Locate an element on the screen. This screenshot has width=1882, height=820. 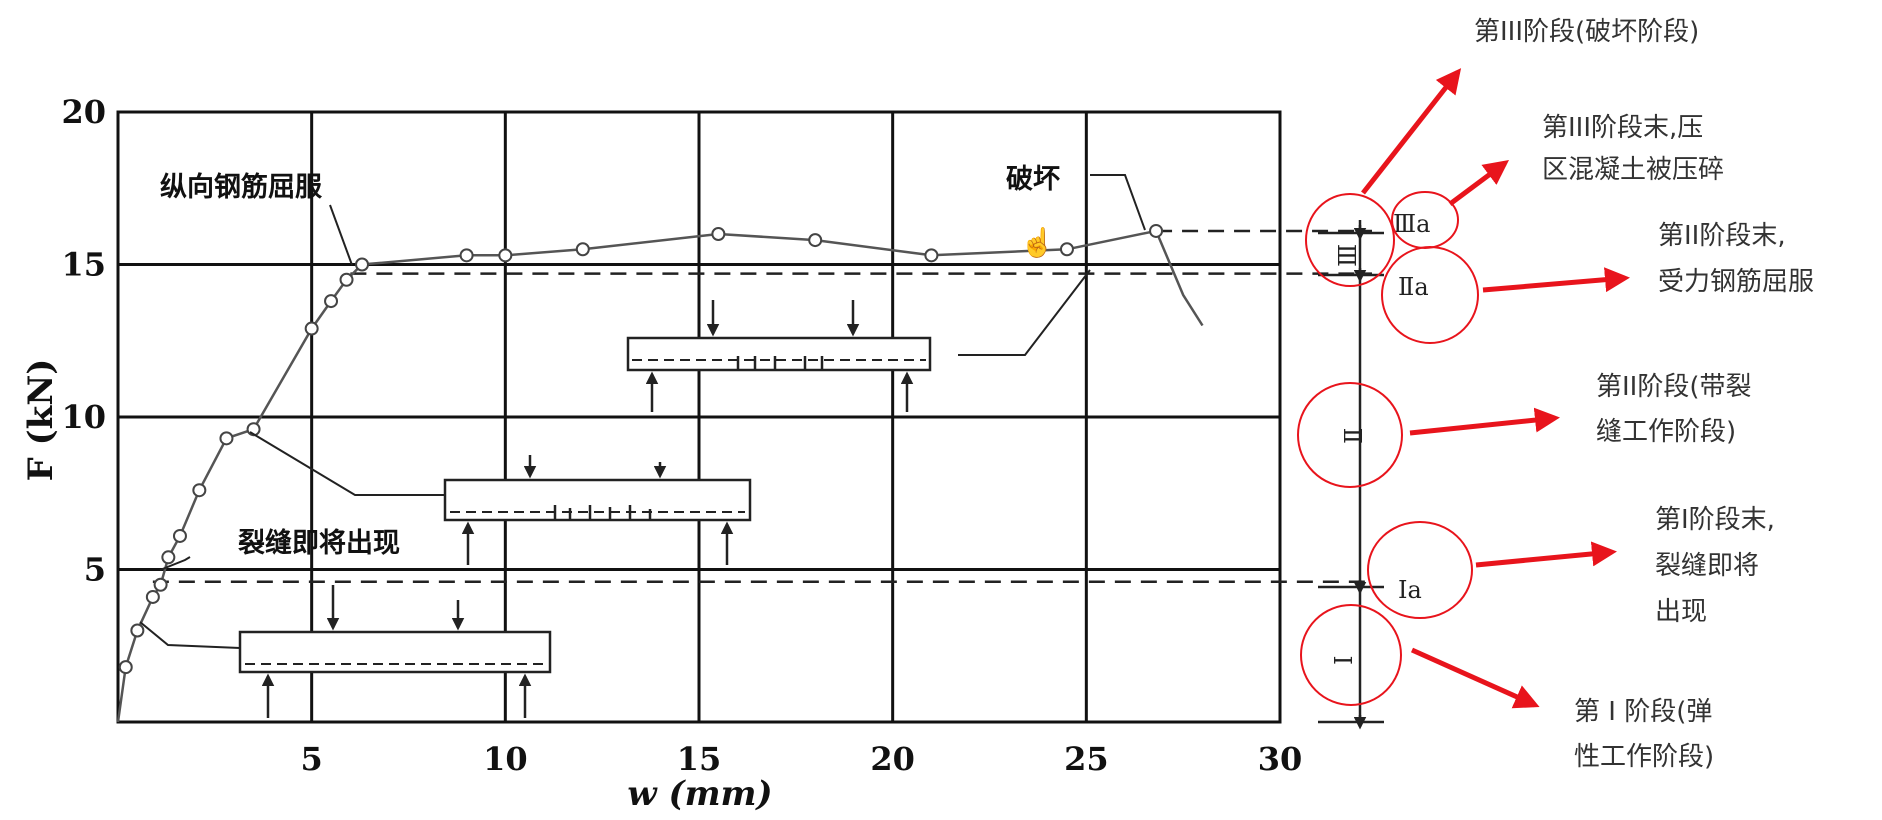
beam-sketch-stage2 is located at coordinates (597, 510).